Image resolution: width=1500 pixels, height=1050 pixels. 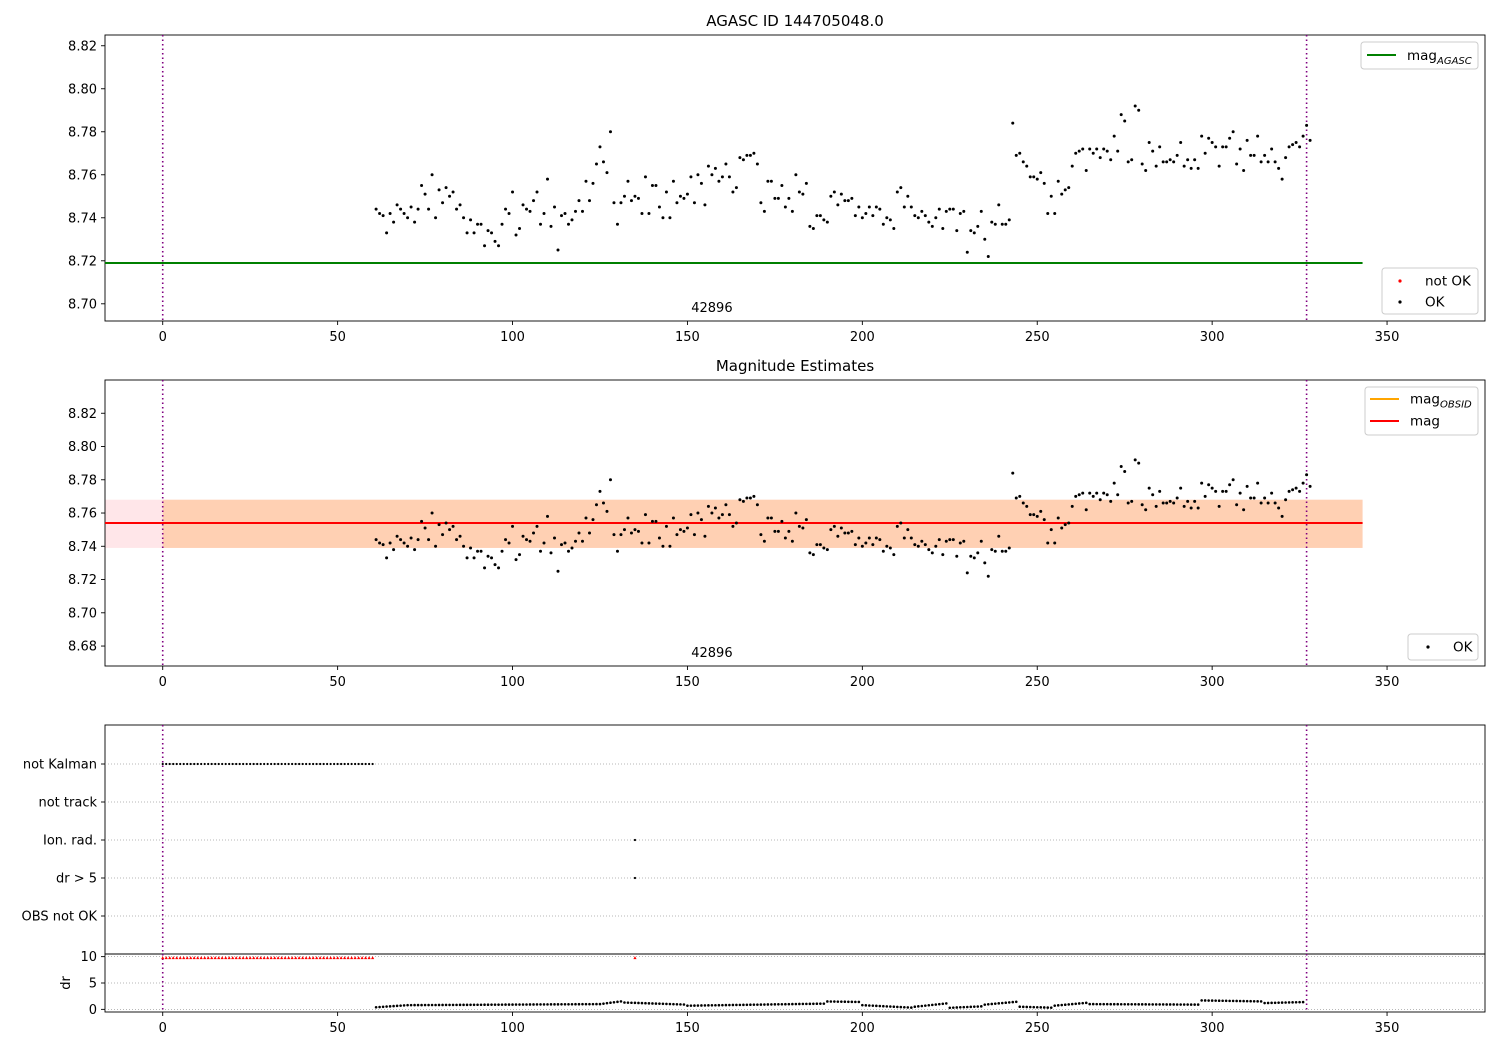 I want to click on y-tick-label: 5, so click(x=93, y=984).